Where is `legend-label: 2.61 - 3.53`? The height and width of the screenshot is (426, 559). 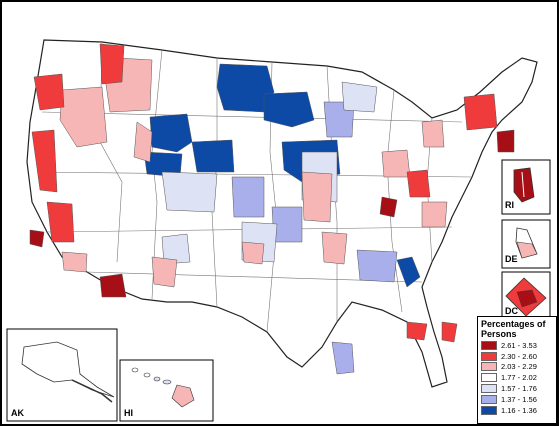 legend-label: 2.61 - 3.53 is located at coordinates (519, 345).